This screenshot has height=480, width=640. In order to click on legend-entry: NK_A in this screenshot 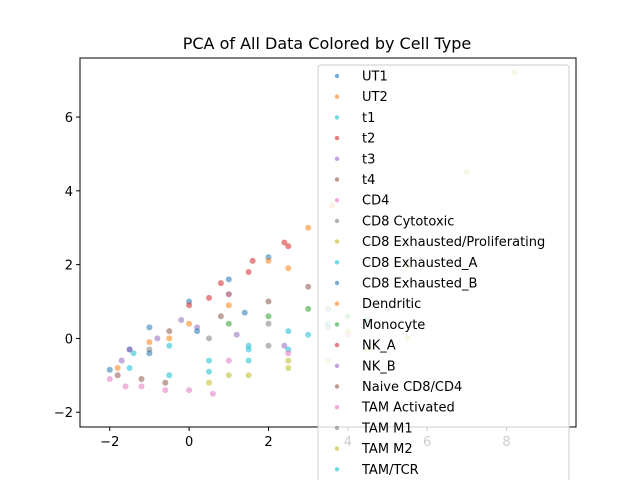, I will do `click(365, 346)`.